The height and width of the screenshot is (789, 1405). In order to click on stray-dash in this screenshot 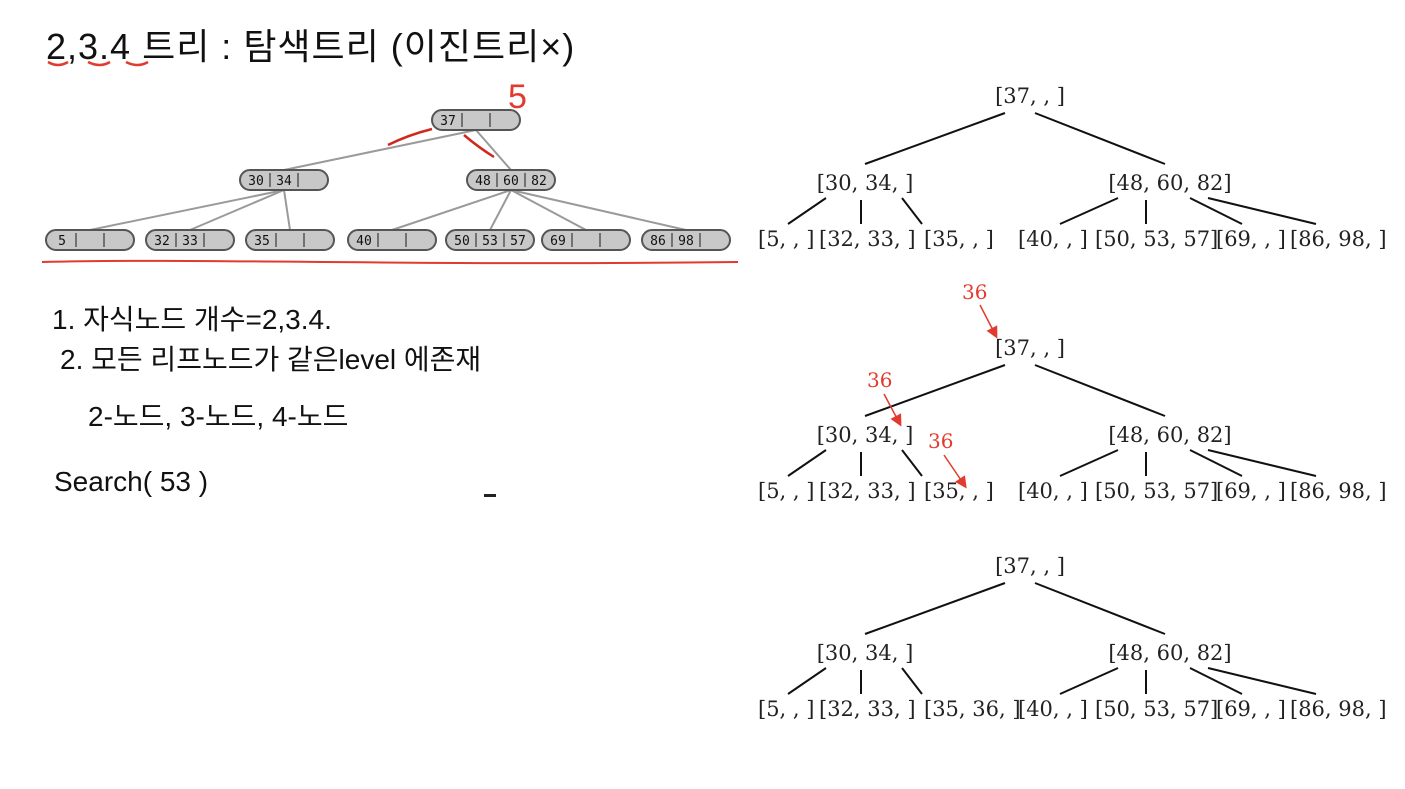, I will do `click(490, 495)`.